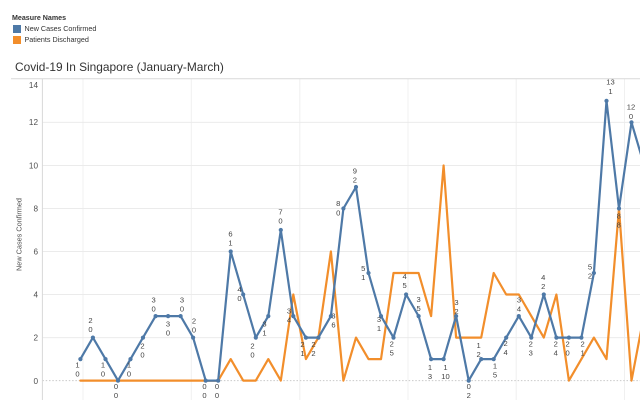 The width and height of the screenshot is (640, 400). What do you see at coordinates (610, 82) in the screenshot?
I see `svg-text: 13` at bounding box center [610, 82].